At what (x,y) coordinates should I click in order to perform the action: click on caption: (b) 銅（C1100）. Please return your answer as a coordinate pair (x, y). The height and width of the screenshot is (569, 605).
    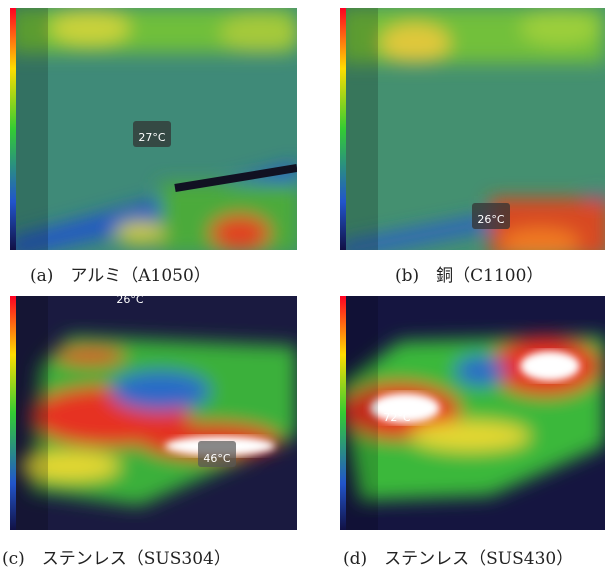
    Looking at the image, I should click on (469, 276).